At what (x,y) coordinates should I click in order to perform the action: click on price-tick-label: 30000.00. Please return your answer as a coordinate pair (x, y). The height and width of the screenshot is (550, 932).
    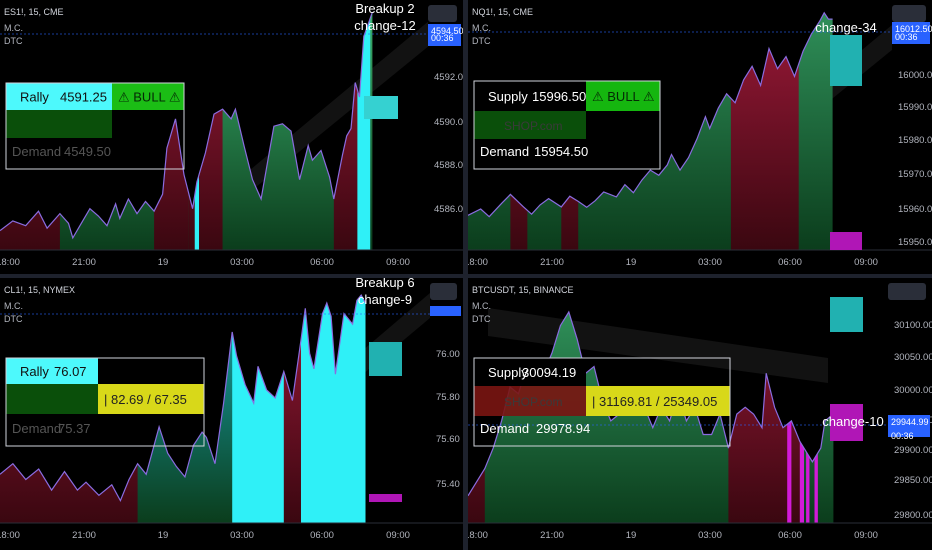
    Looking at the image, I should click on (913, 390).